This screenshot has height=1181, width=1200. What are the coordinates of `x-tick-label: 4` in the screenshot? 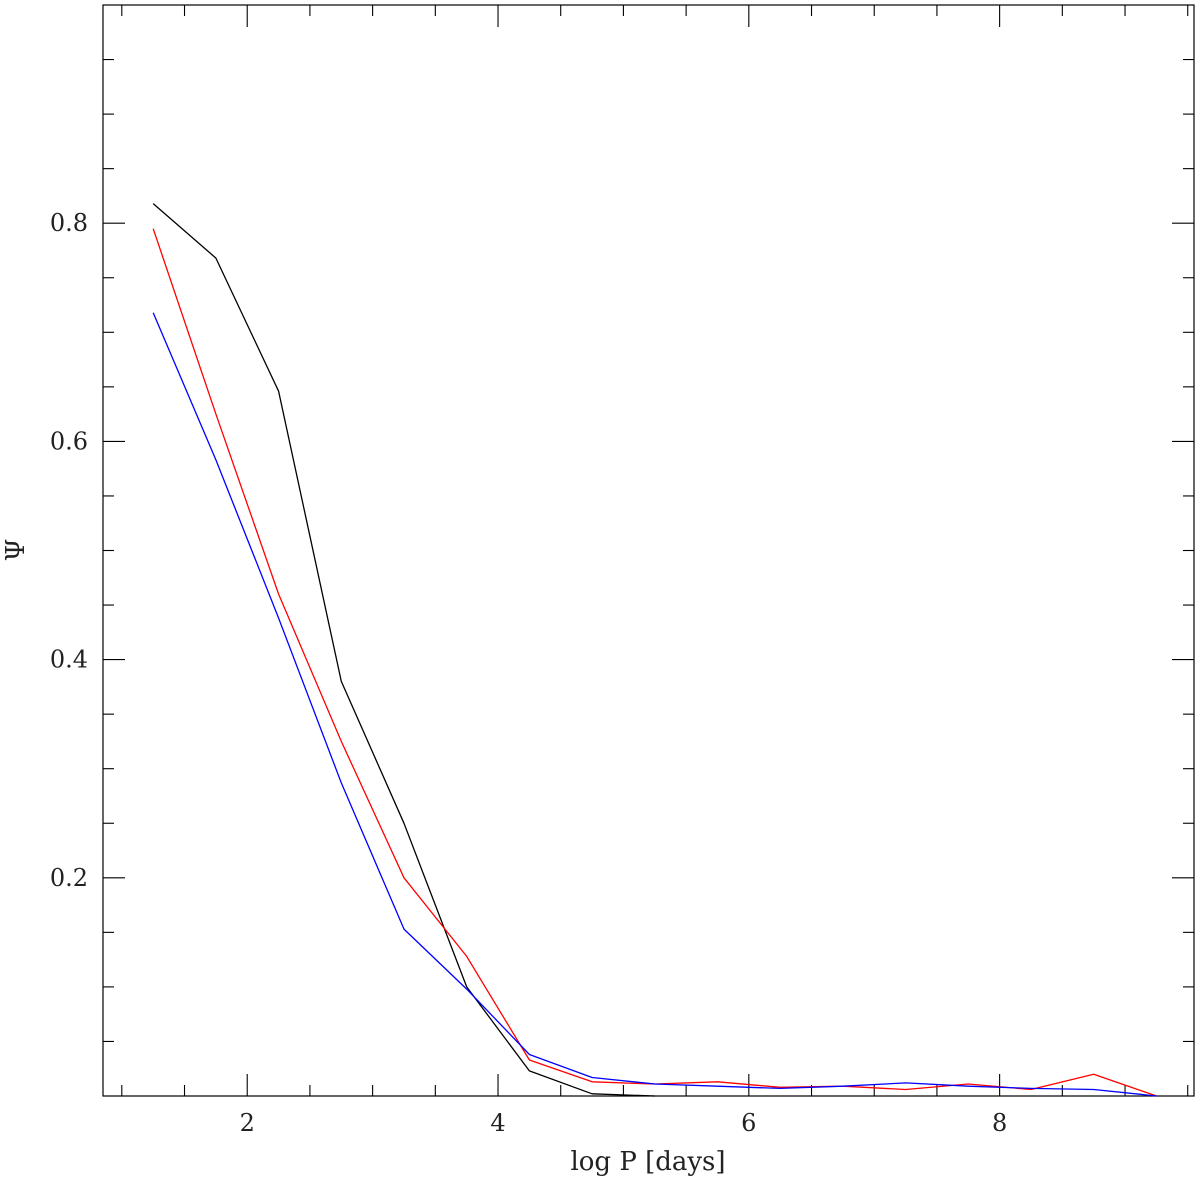 It's located at (497, 1123).